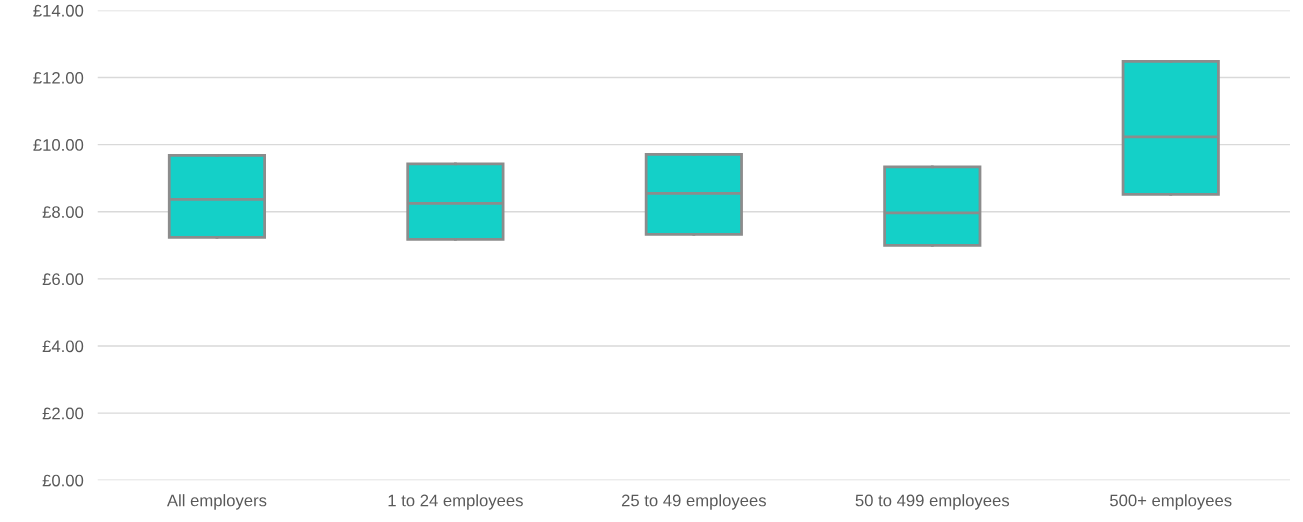 The image size is (1303, 522). I want to click on x-tick-label: 50 to 499 employees, so click(932, 502).